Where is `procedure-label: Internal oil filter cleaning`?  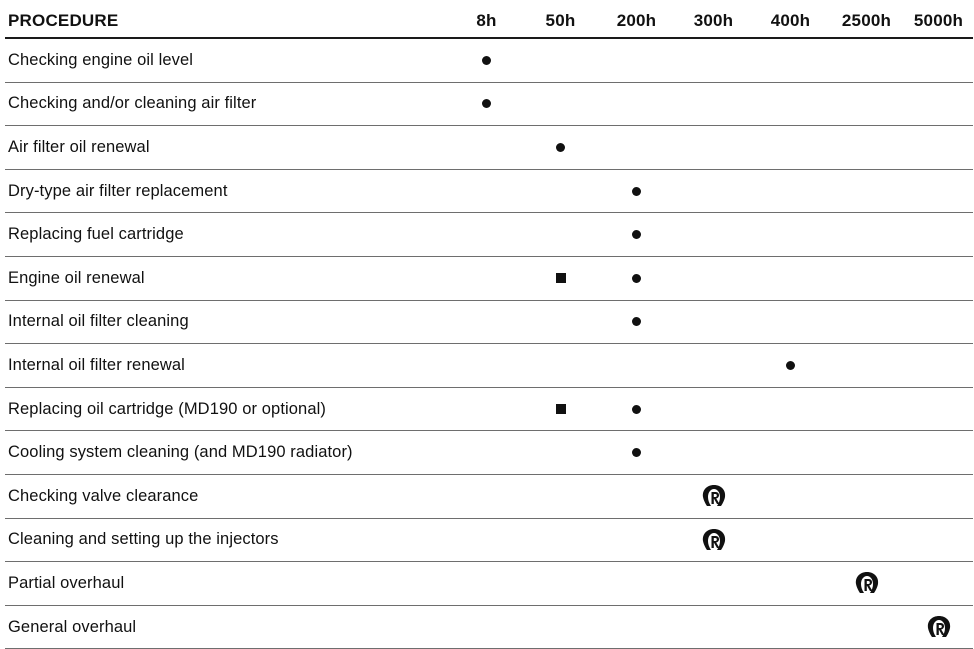 procedure-label: Internal oil filter cleaning is located at coordinates (227, 322).